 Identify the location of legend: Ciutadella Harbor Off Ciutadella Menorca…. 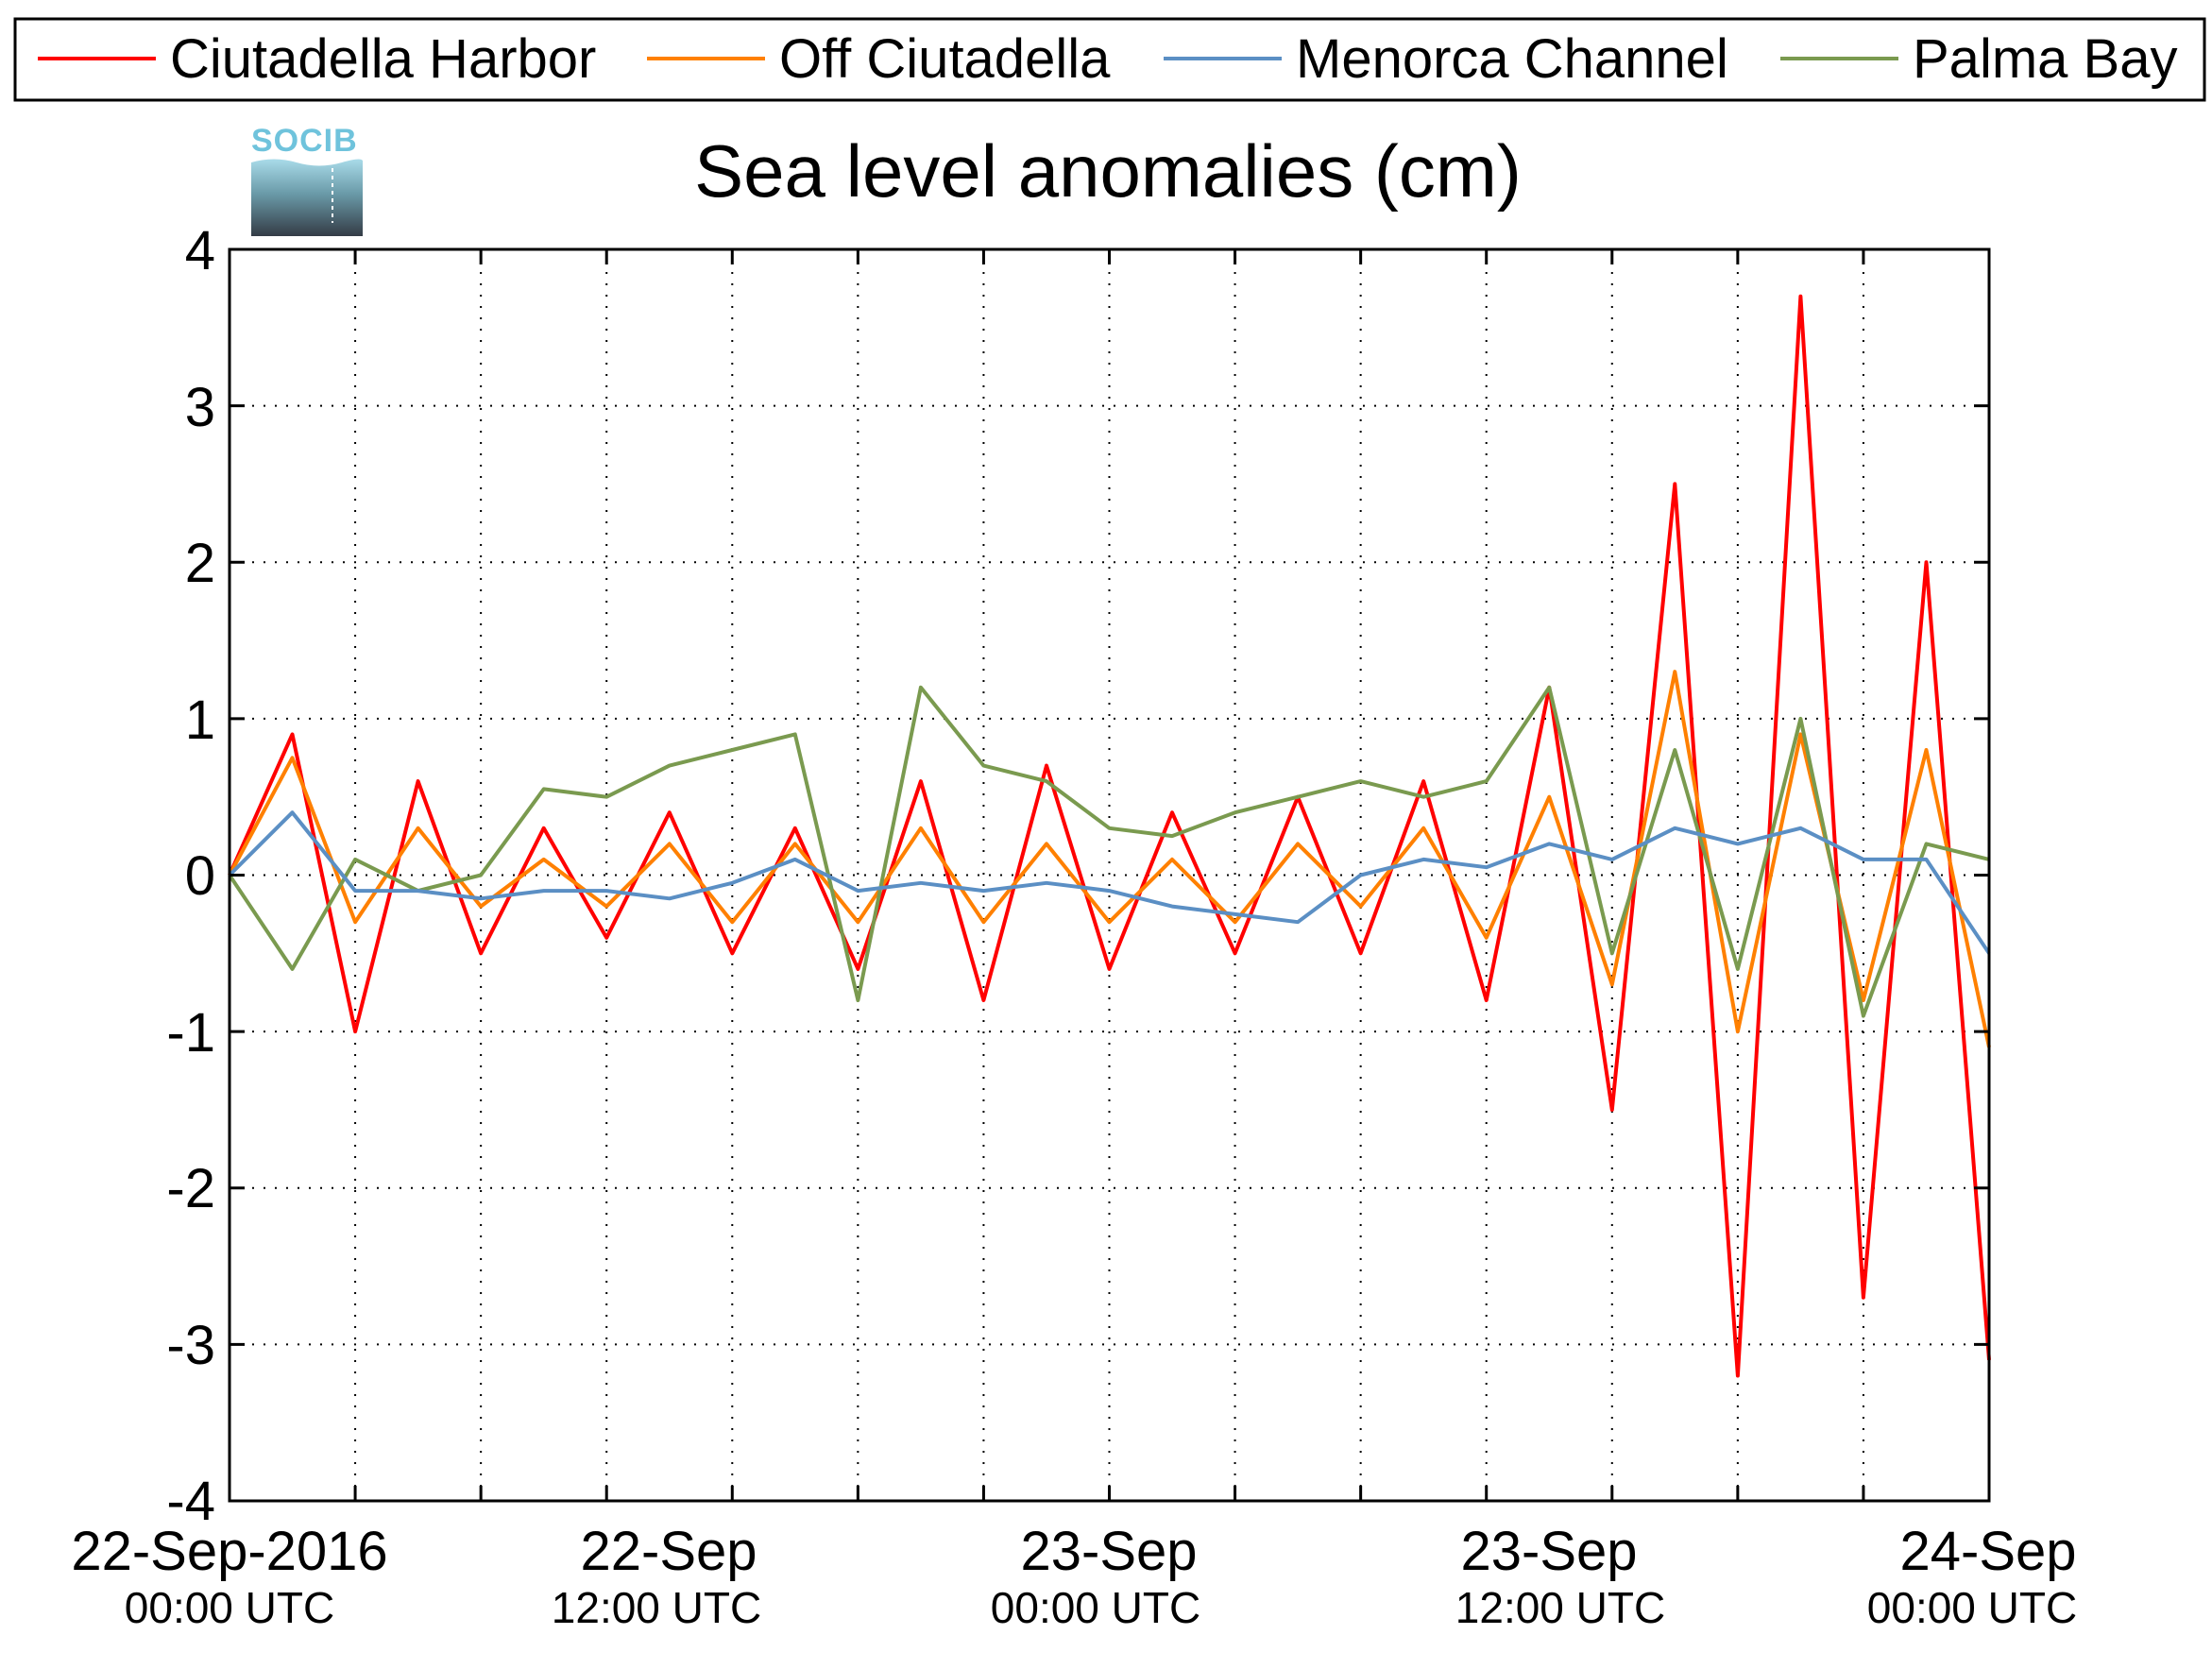
(1109, 60).